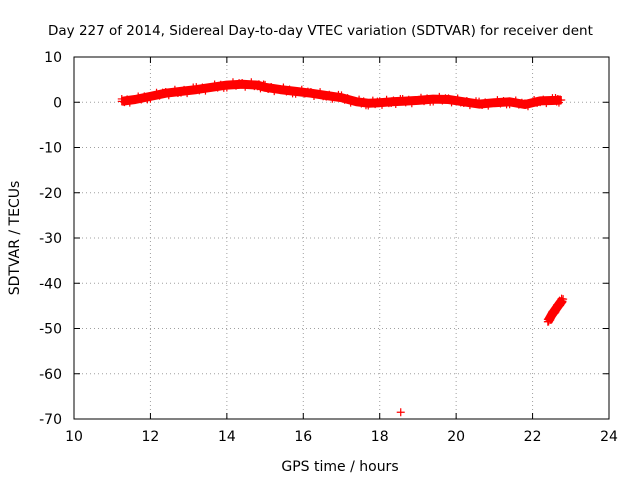 The height and width of the screenshot is (480, 640). I want to click on x-tick-label: 12, so click(151, 437).